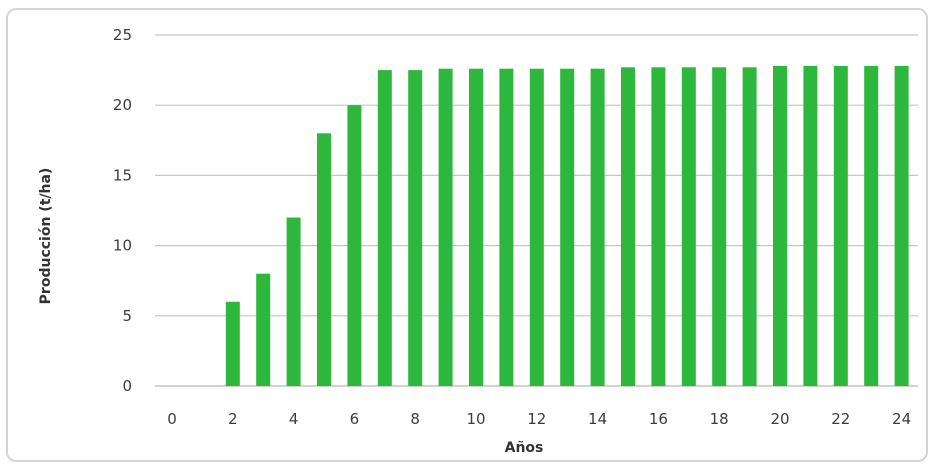 This screenshot has height=470, width=937. What do you see at coordinates (122, 210) in the screenshot?
I see `y-tick-labels: 0 5 10 15 20 25` at bounding box center [122, 210].